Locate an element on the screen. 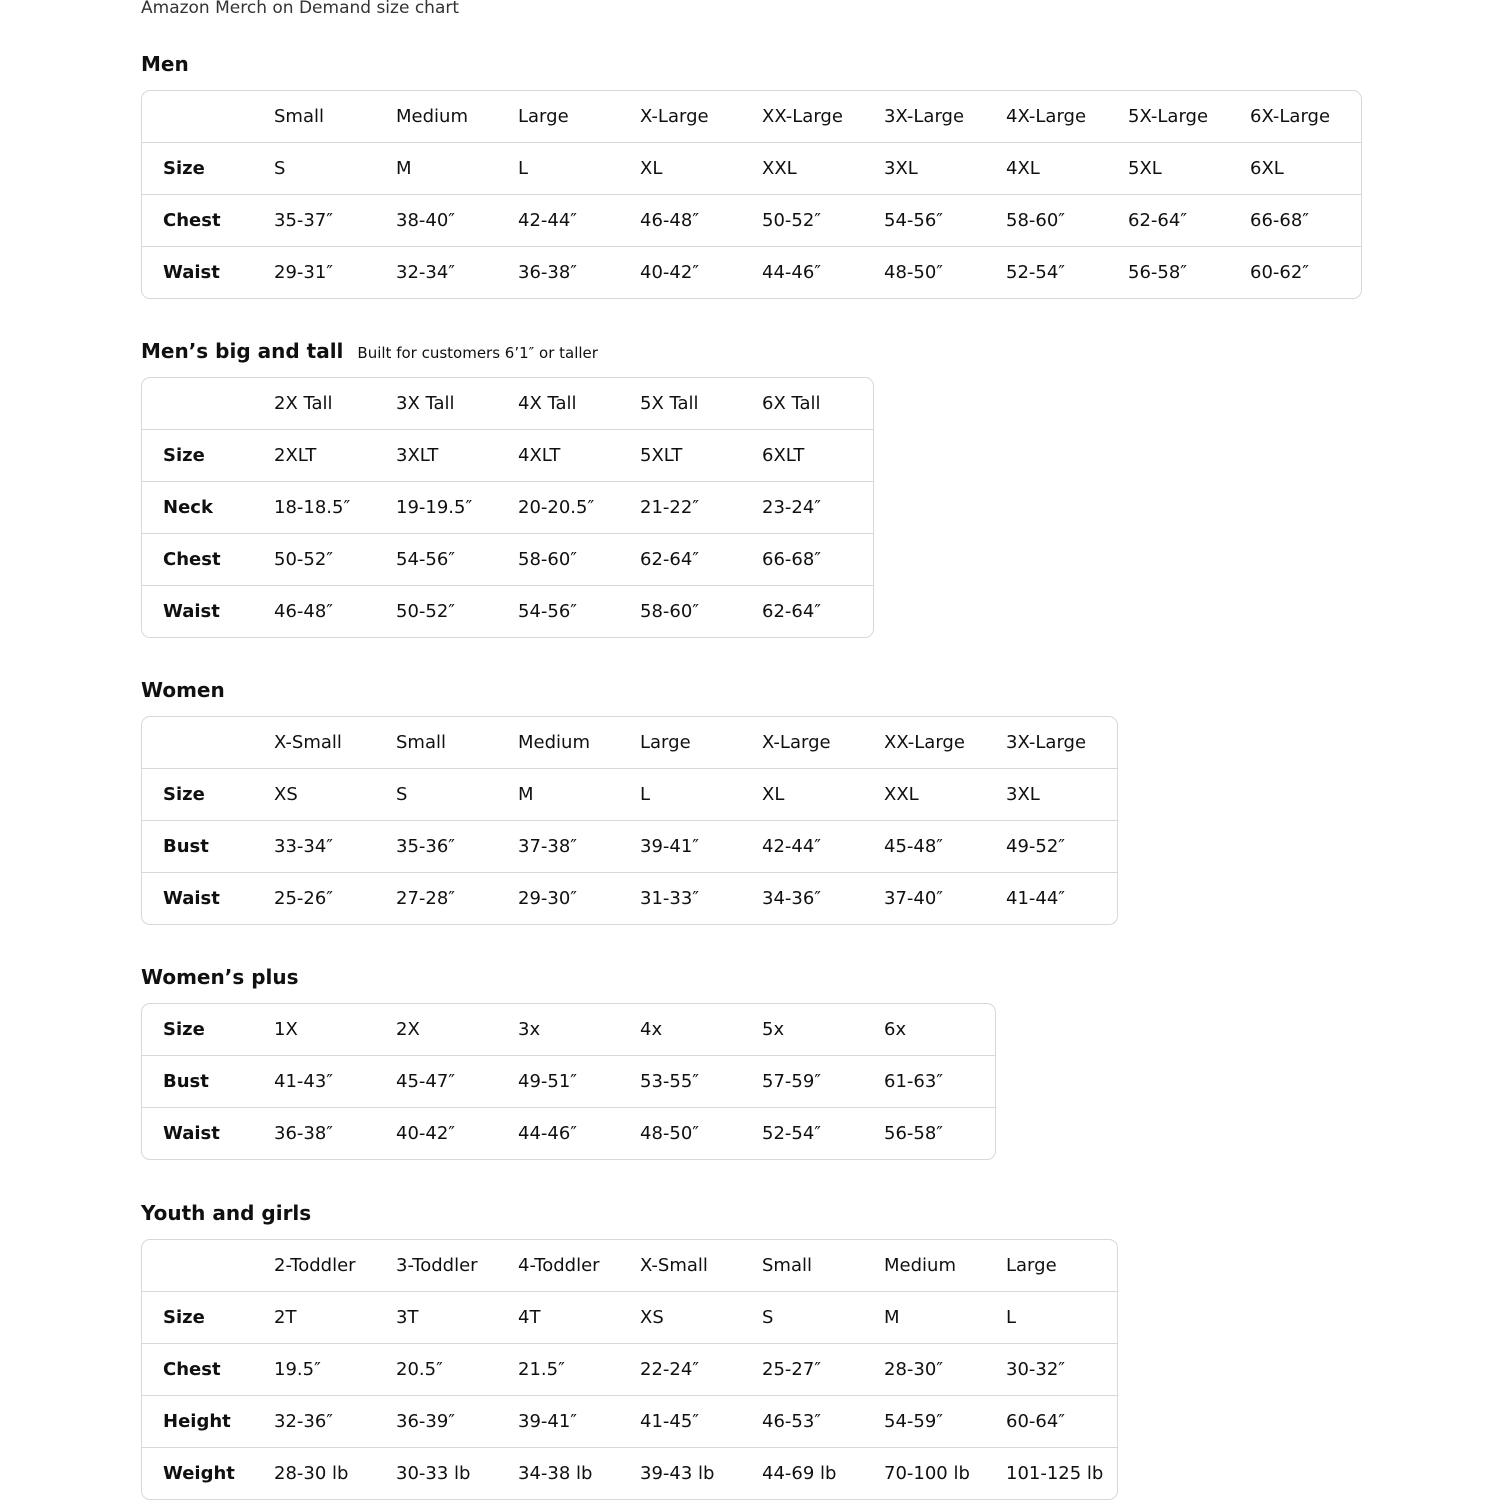  table-cell: 50-52″ is located at coordinates (426, 611).